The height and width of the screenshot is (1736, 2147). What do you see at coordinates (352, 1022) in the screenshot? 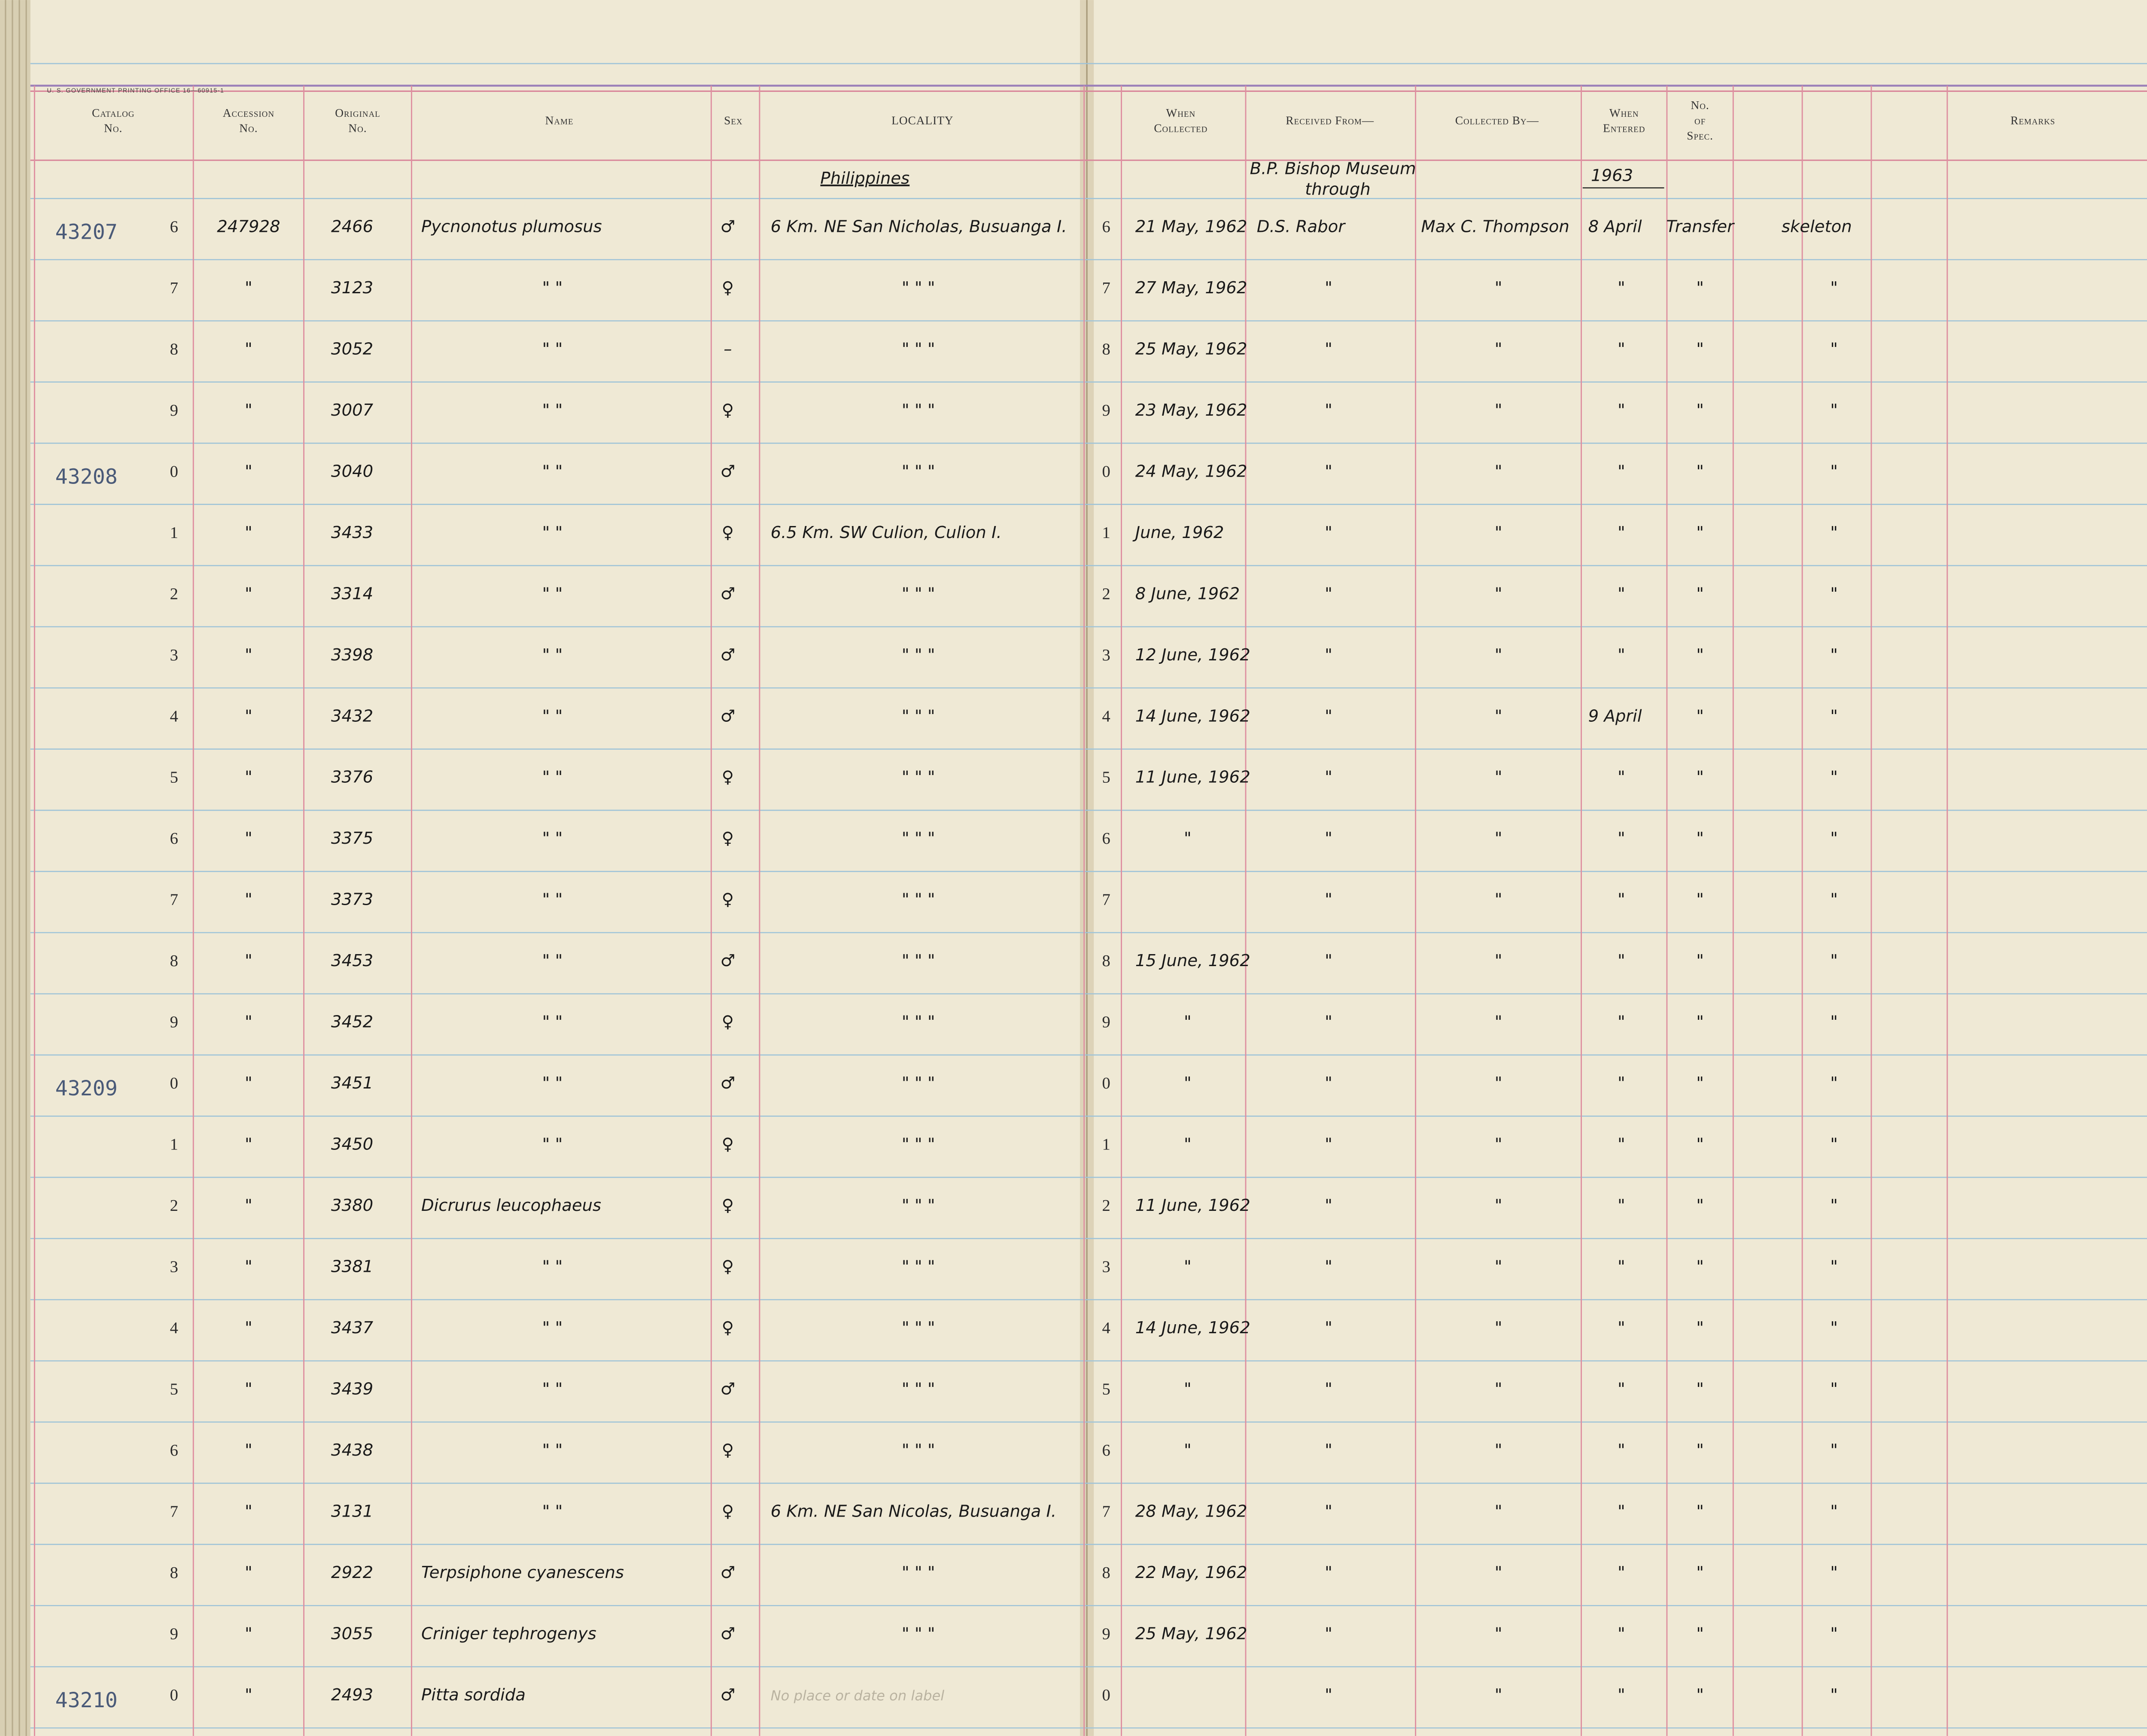
I see `cell-o: 3452` at bounding box center [352, 1022].